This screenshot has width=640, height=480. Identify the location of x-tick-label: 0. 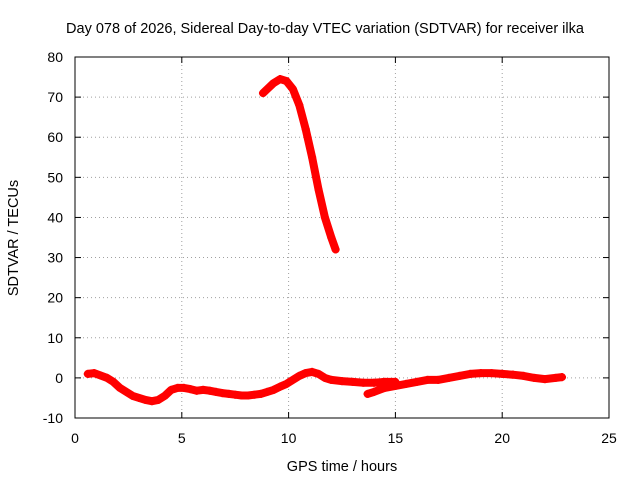
(75, 438).